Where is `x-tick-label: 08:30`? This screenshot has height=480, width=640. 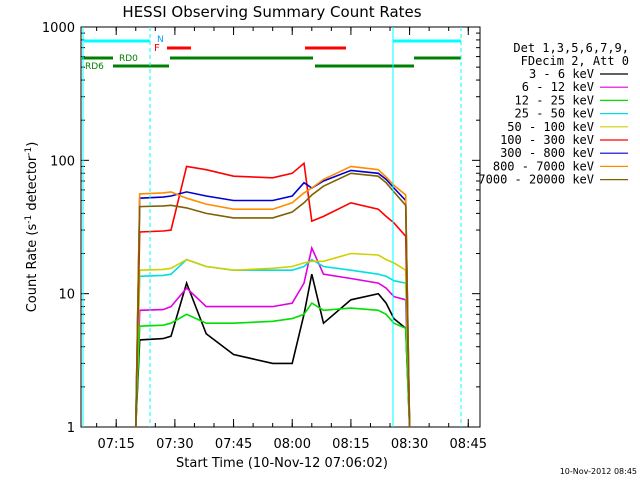
x-tick-label: 08:30 is located at coordinates (409, 444).